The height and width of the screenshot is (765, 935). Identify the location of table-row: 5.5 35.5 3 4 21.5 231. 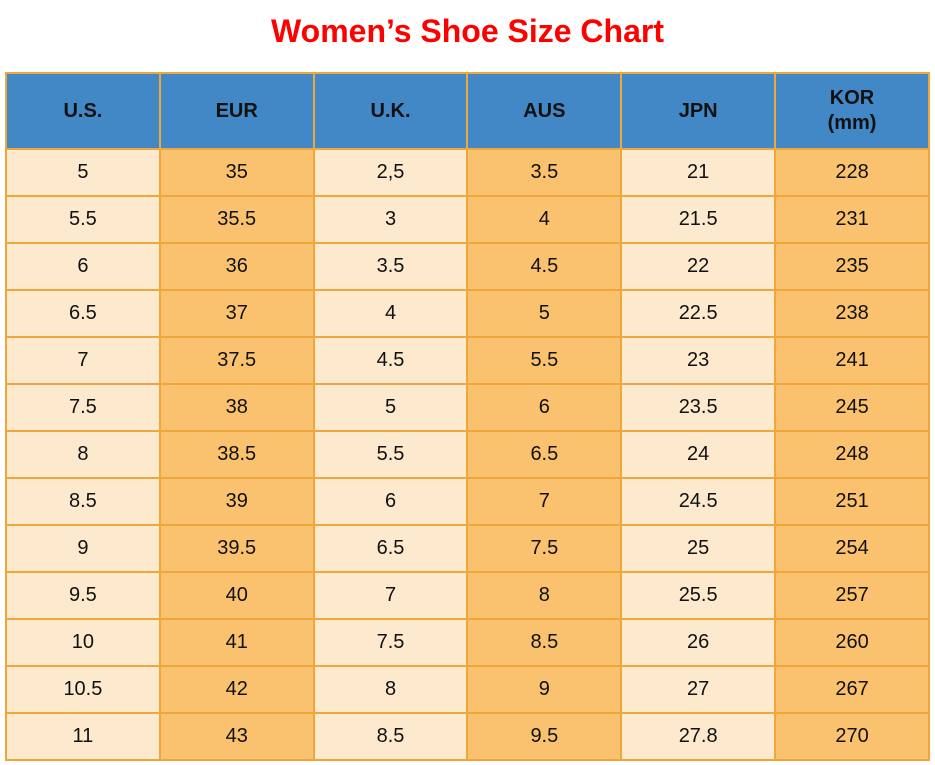
(467, 219).